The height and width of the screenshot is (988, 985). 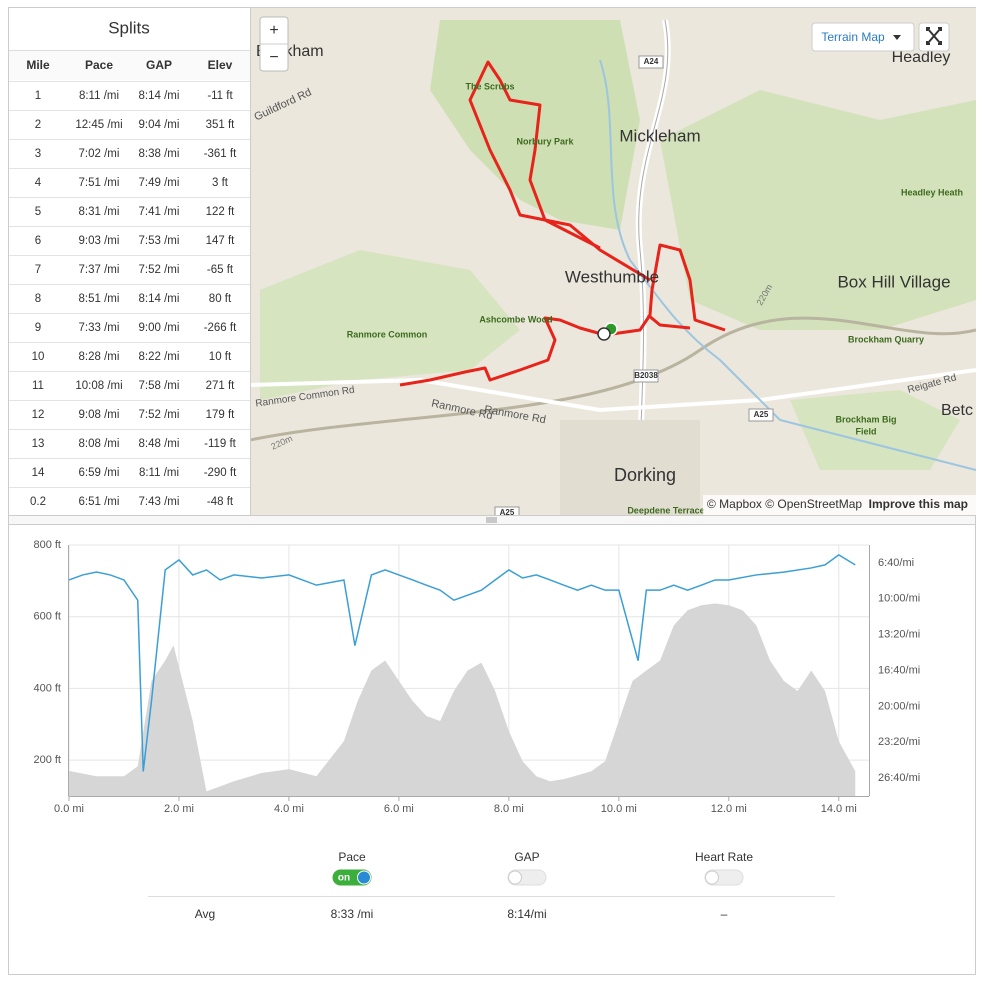 I want to click on x-tick-label: 8.0 mi, so click(x=509, y=809).